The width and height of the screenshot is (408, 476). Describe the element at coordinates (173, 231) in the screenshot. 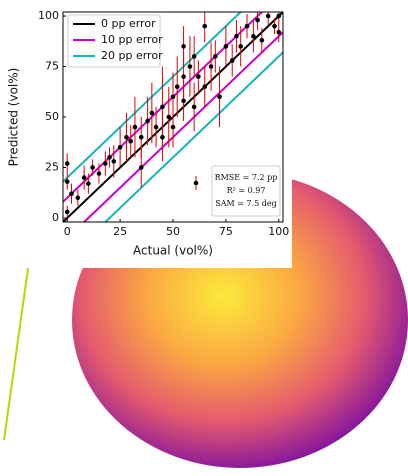

I see `x-tick-label: 50` at that location.